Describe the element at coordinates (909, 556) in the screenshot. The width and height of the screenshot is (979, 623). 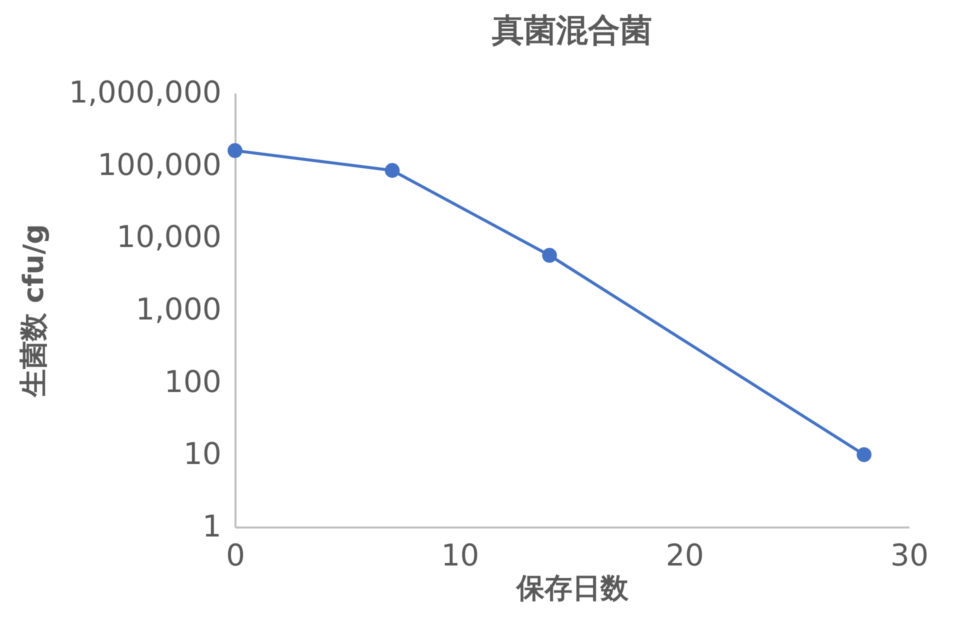
I see `x-tick-label: 30` at that location.